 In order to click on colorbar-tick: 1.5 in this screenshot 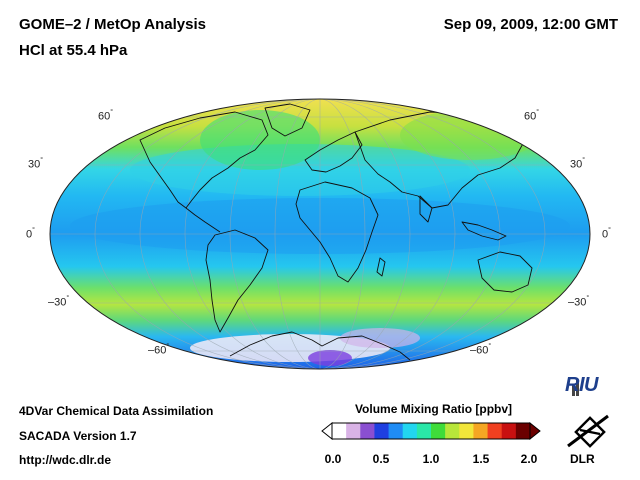, I will do `click(481, 459)`.